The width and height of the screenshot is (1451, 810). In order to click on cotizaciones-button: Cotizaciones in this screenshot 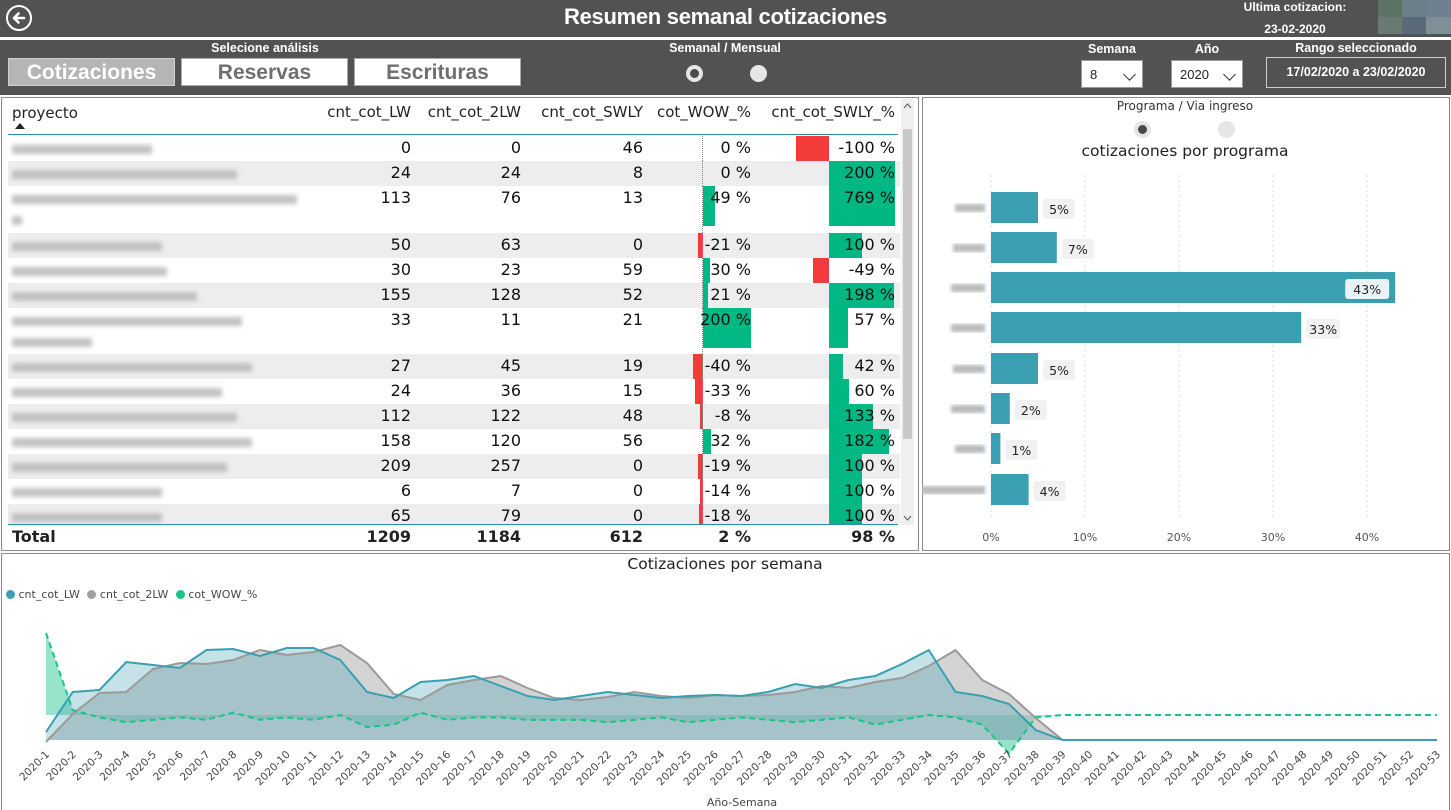, I will do `click(91, 72)`.